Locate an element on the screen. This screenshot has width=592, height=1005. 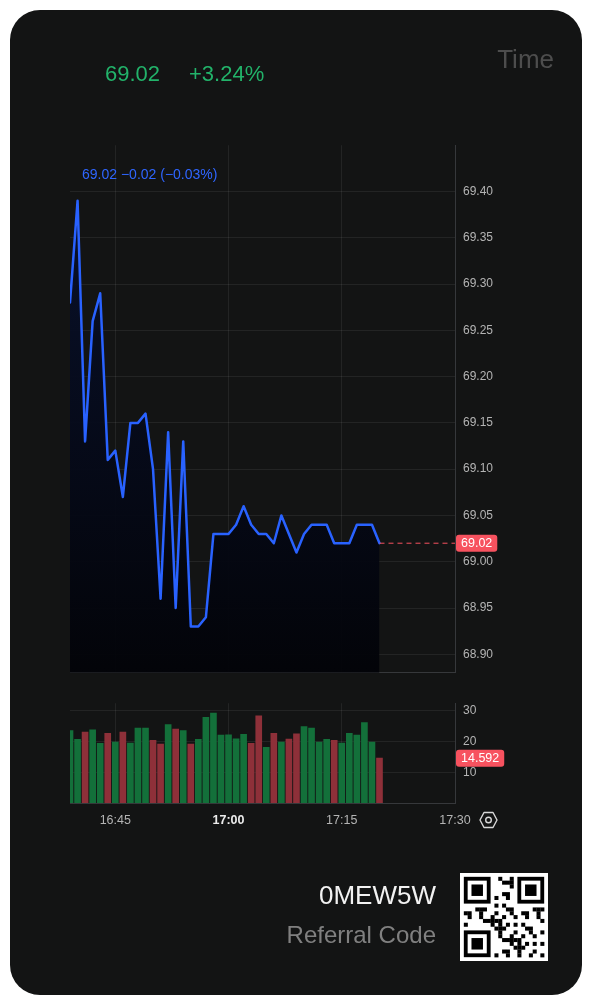
y-tick-label: 69.20 is located at coordinates (478, 375).